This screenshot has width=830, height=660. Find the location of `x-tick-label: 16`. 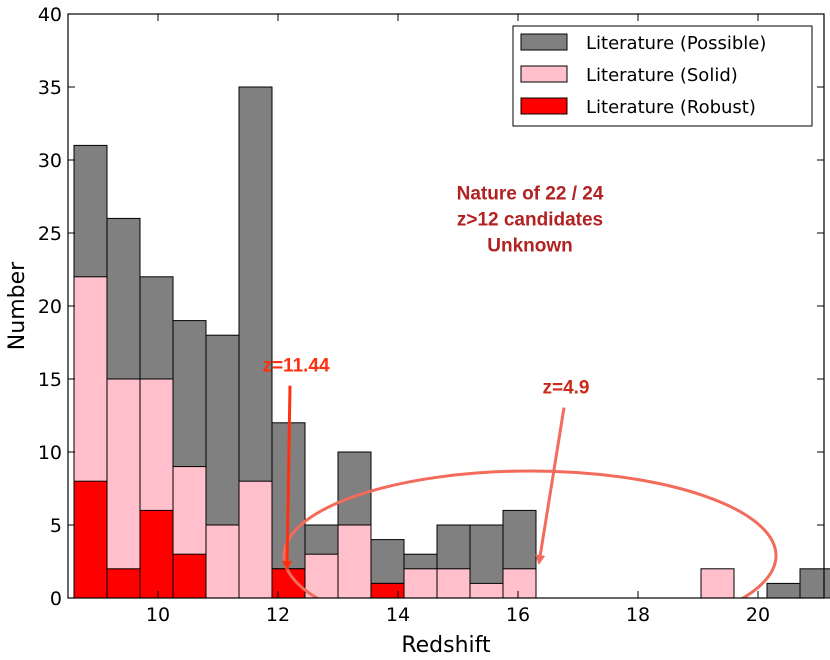

x-tick-label: 16 is located at coordinates (518, 615).